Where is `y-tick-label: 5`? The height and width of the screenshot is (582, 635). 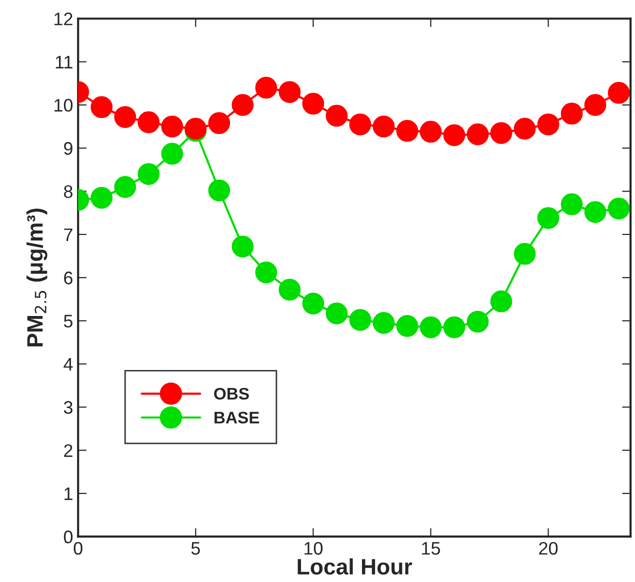 y-tick-label: 5 is located at coordinates (68, 321).